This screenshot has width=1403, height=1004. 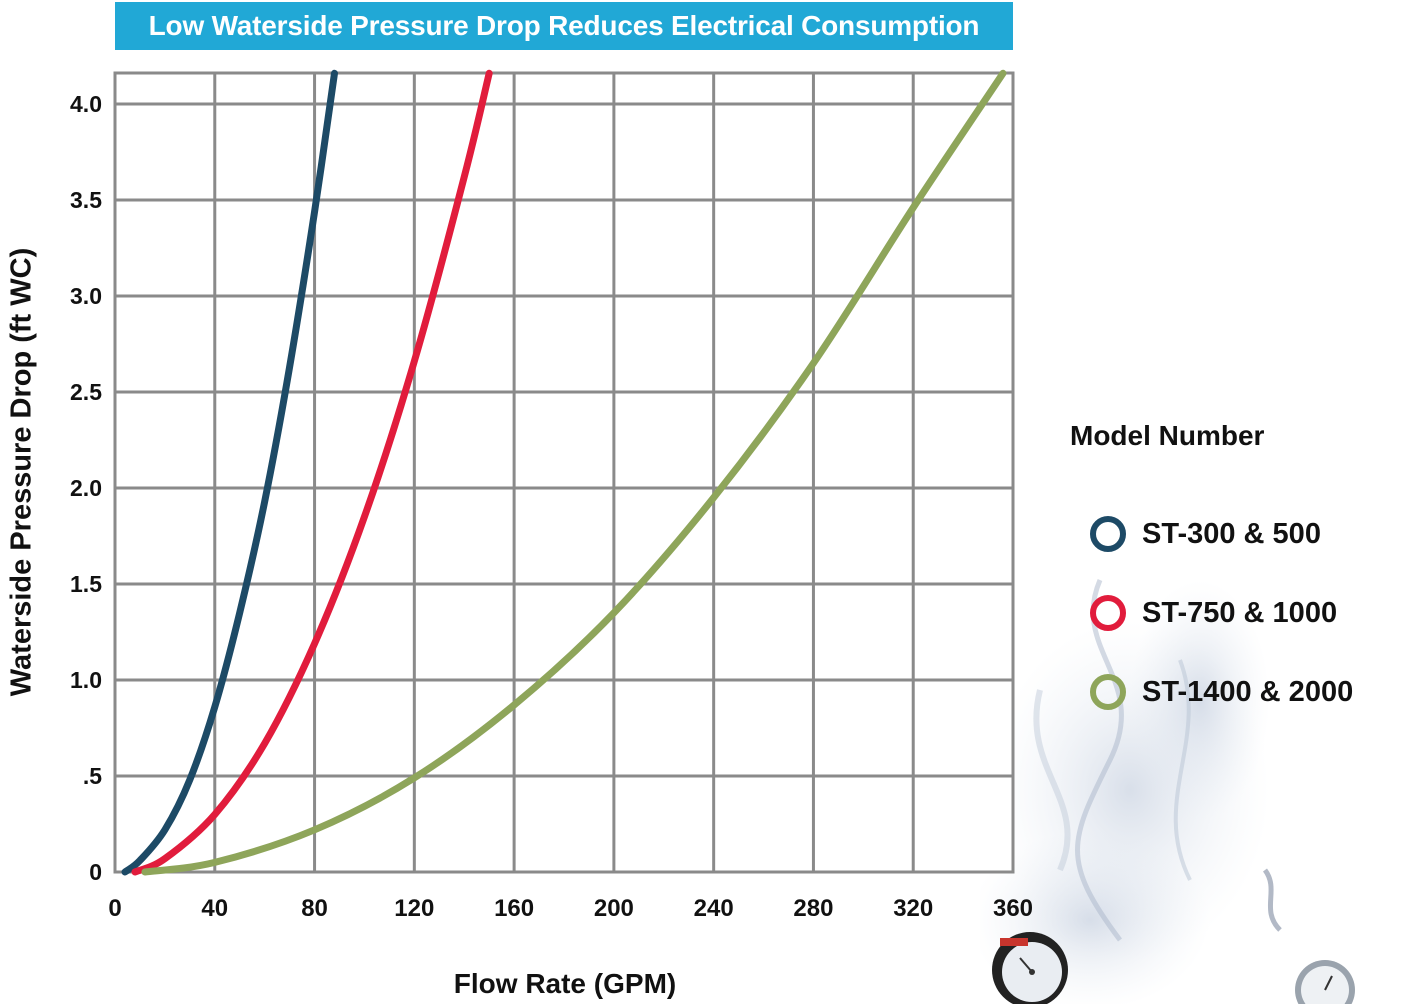 What do you see at coordinates (21, 472) in the screenshot?
I see `y-axis-label: Waterside Pressure Drop (ft WC)` at bounding box center [21, 472].